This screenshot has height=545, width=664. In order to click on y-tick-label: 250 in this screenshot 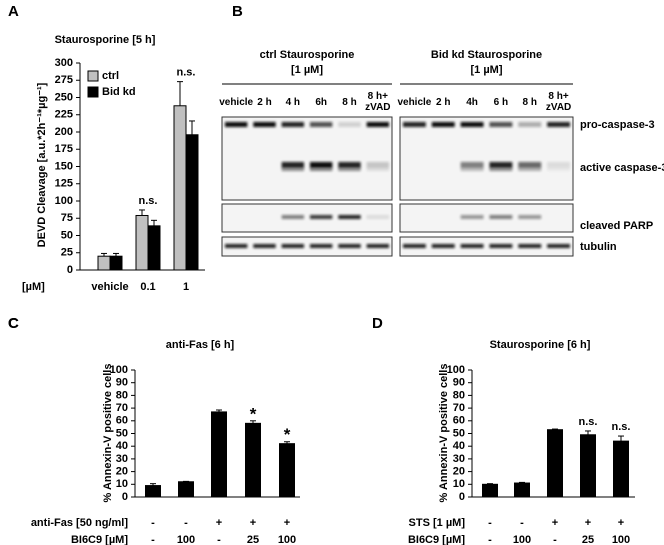, I will do `click(64, 97)`.